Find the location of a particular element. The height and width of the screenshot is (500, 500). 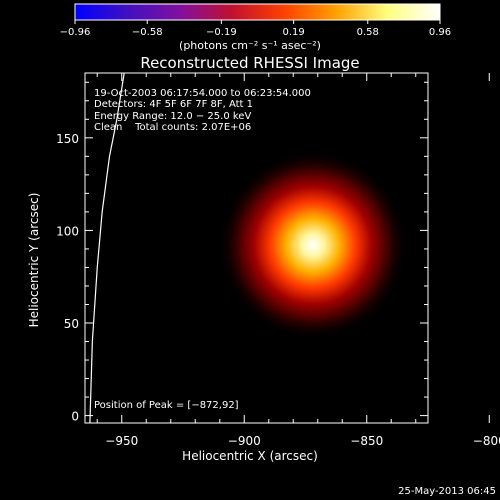

colorbar-tick-label: 0.58 is located at coordinates (368, 32).